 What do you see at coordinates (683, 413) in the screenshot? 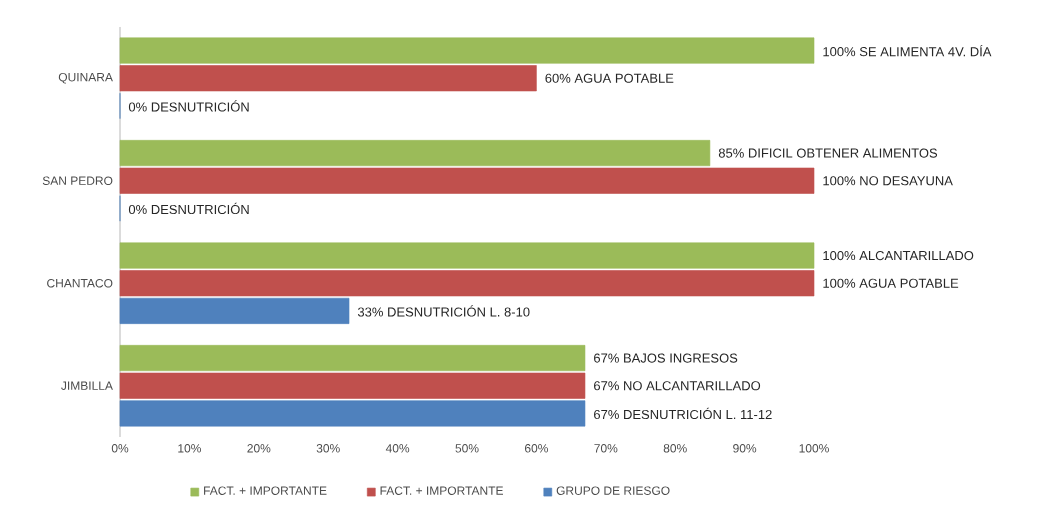
I see `data-label: 67% DESNUTRICIÓN L. 11-12` at bounding box center [683, 413].